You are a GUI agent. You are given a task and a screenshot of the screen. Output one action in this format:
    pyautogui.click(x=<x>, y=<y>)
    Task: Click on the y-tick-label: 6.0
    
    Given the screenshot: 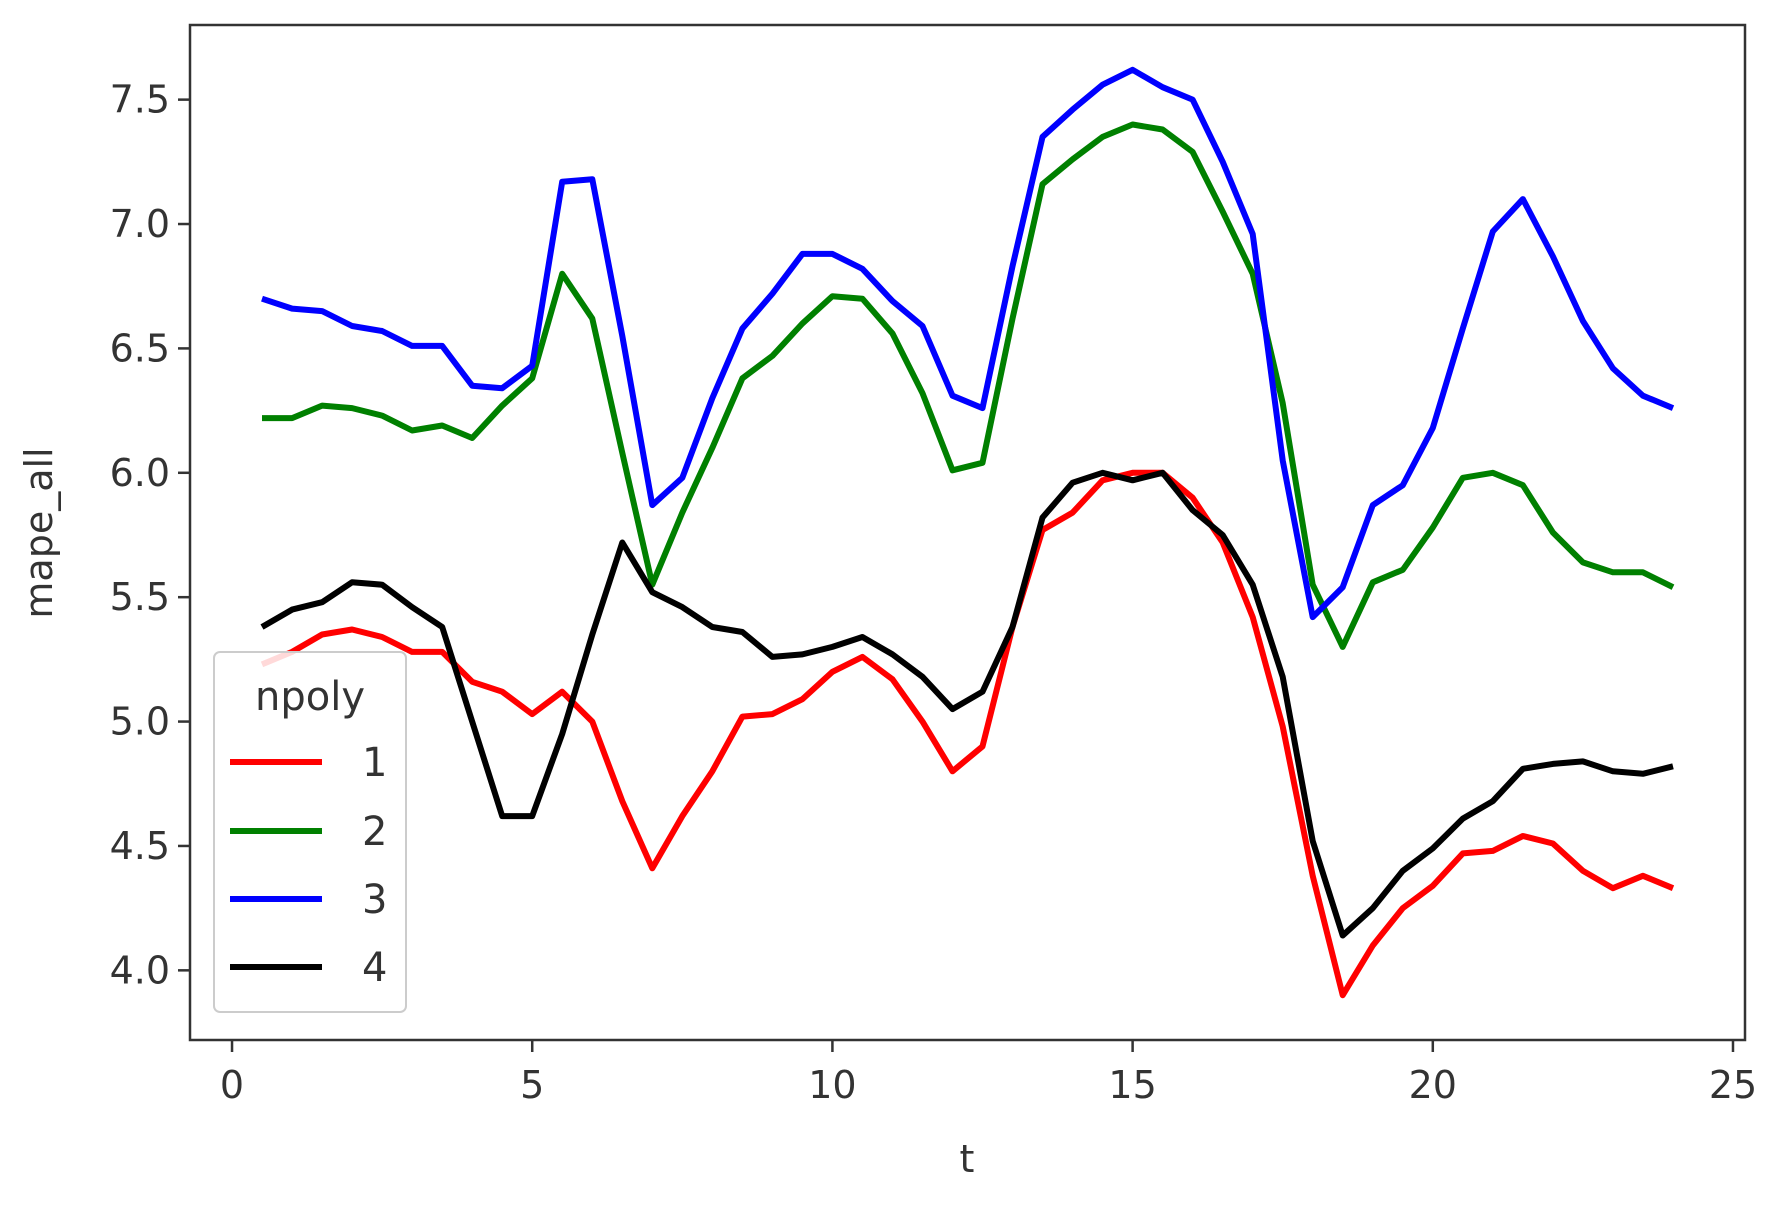 What is the action you would take?
    pyautogui.click(x=140, y=473)
    